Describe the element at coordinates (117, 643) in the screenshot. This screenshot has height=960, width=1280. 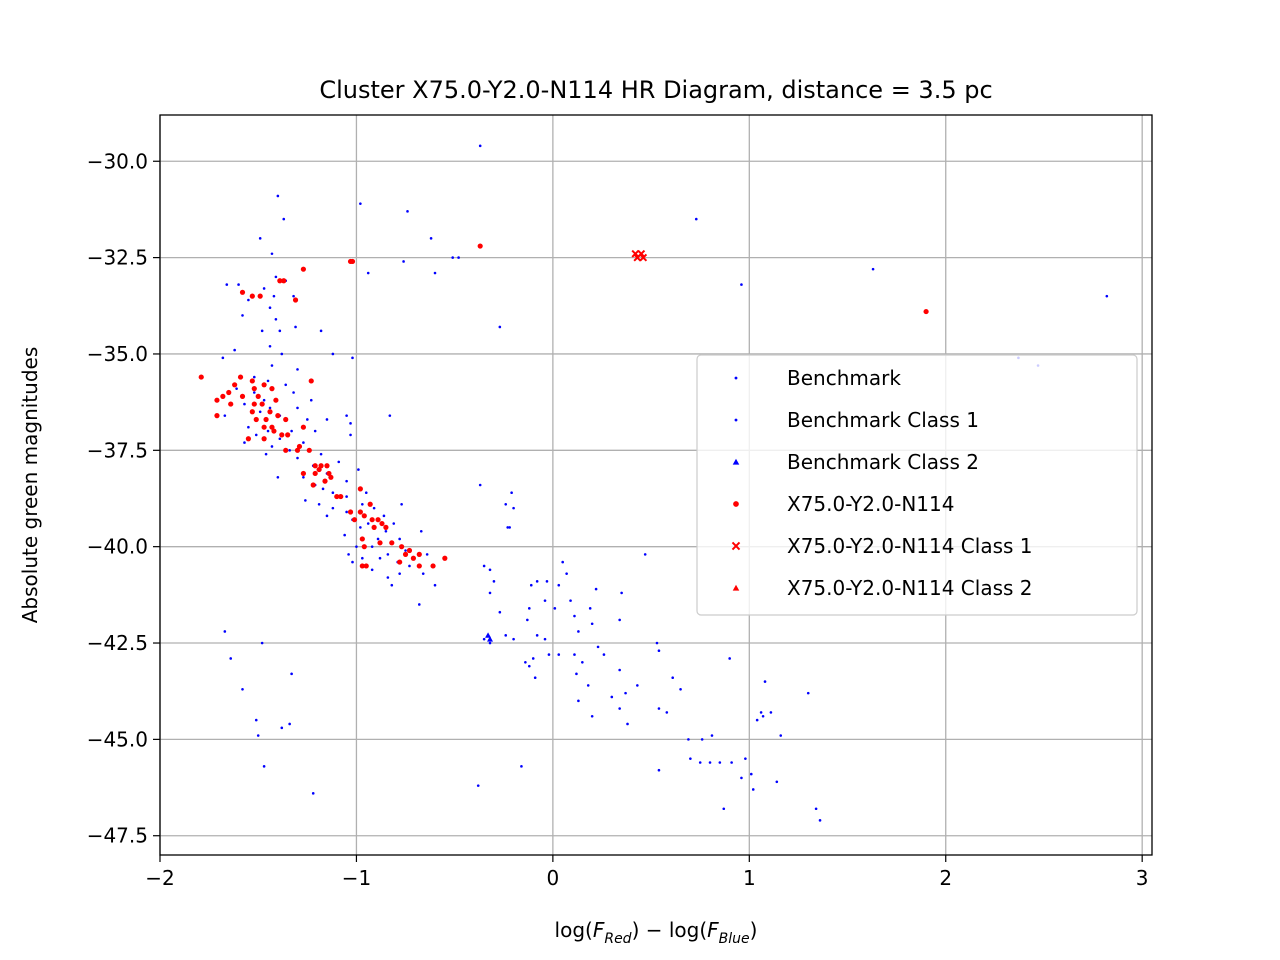
I see `y-tick-label: −42.5` at that location.